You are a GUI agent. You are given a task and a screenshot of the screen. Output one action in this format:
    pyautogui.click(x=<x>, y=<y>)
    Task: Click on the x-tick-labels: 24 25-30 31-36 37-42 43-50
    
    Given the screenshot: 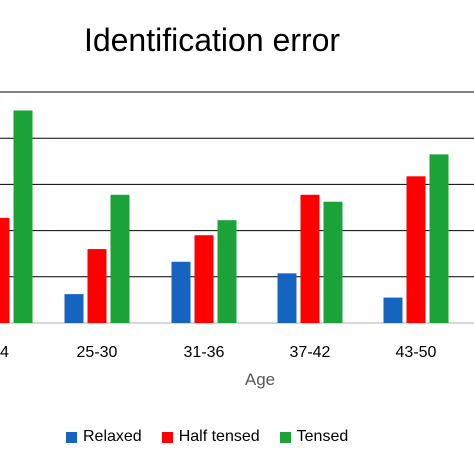 What is the action you would take?
    pyautogui.click(x=218, y=352)
    